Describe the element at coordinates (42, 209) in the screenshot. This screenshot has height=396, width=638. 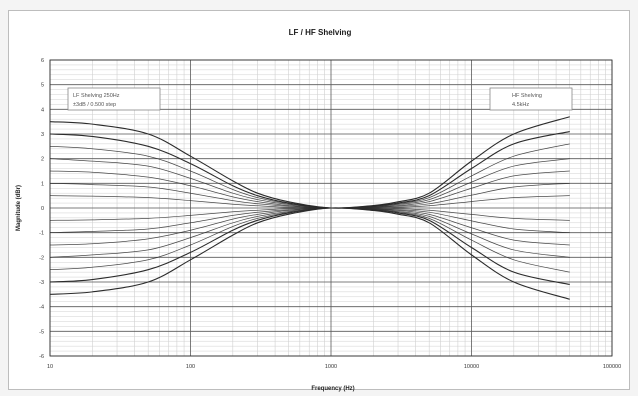
I see `y-tick-label: 0` at that location.